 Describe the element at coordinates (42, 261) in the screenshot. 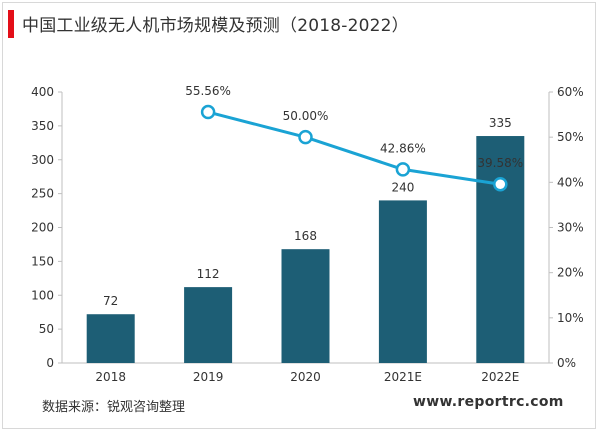

I see `y-tick-label: 150` at that location.